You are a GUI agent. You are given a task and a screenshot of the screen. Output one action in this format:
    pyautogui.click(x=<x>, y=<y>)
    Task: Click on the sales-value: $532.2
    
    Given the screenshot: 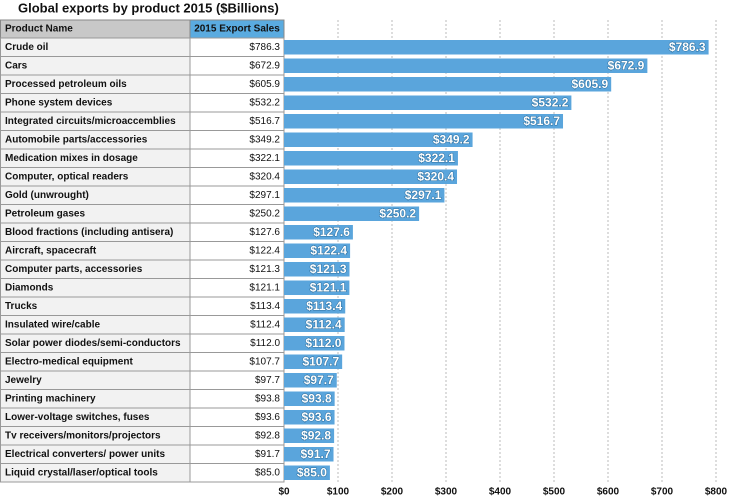 What is the action you would take?
    pyautogui.click(x=264, y=102)
    